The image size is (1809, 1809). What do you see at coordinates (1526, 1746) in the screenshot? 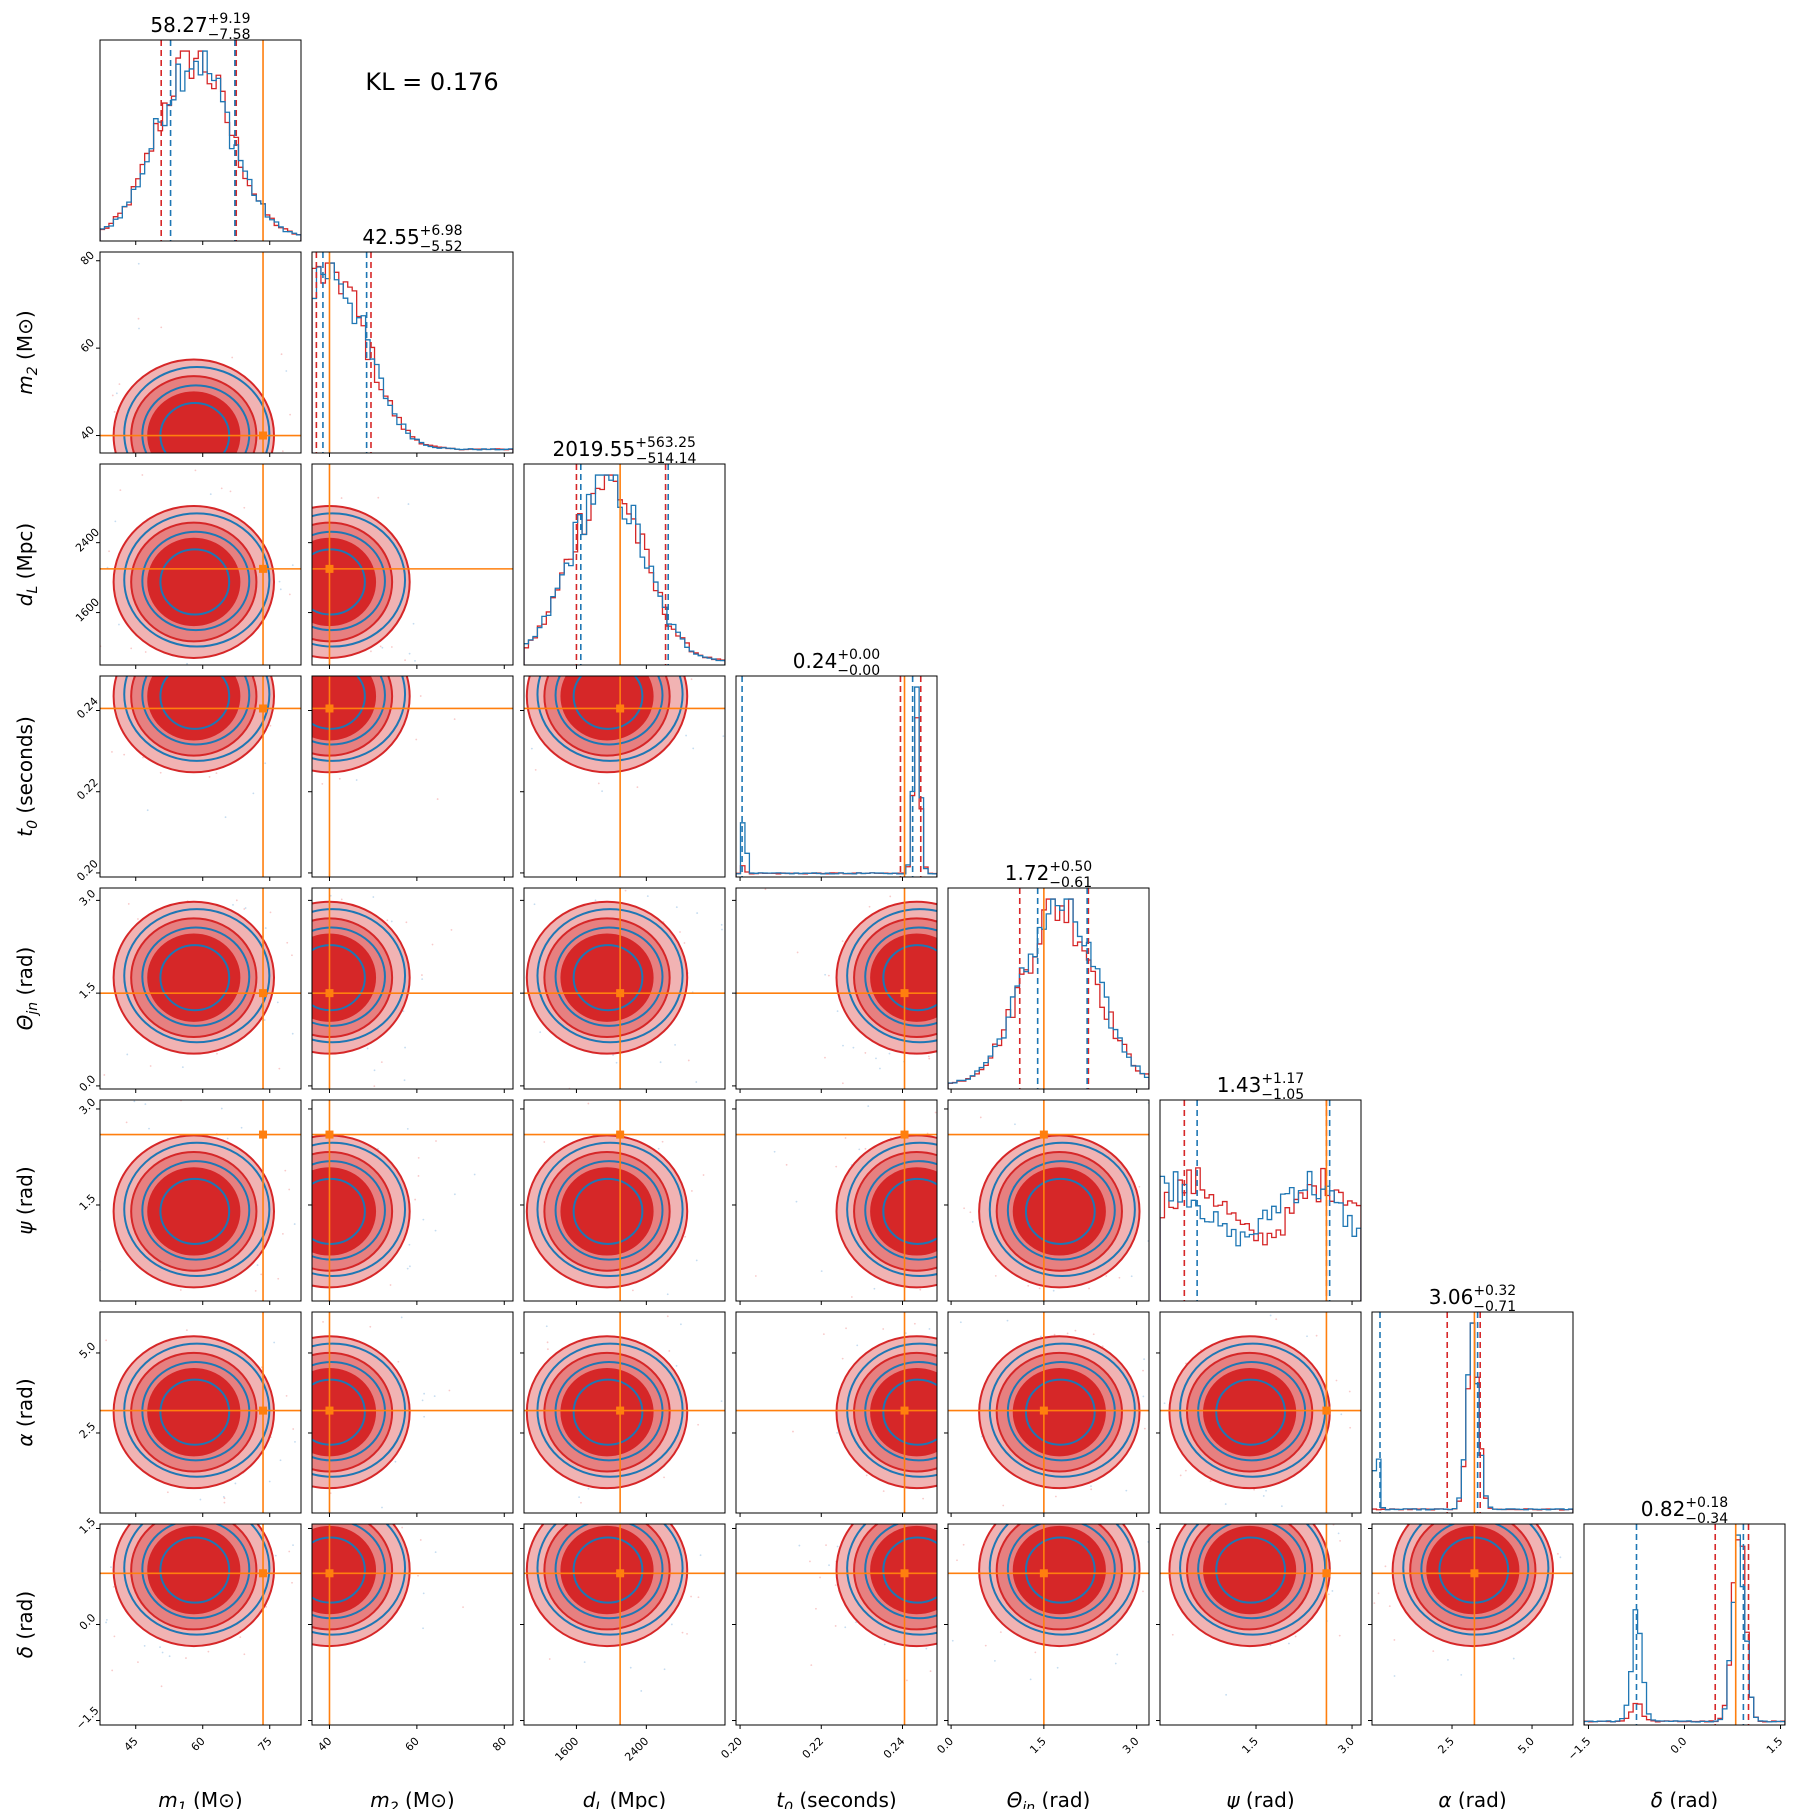
I see `x-tick-label-alpha: 5.0` at bounding box center [1526, 1746].